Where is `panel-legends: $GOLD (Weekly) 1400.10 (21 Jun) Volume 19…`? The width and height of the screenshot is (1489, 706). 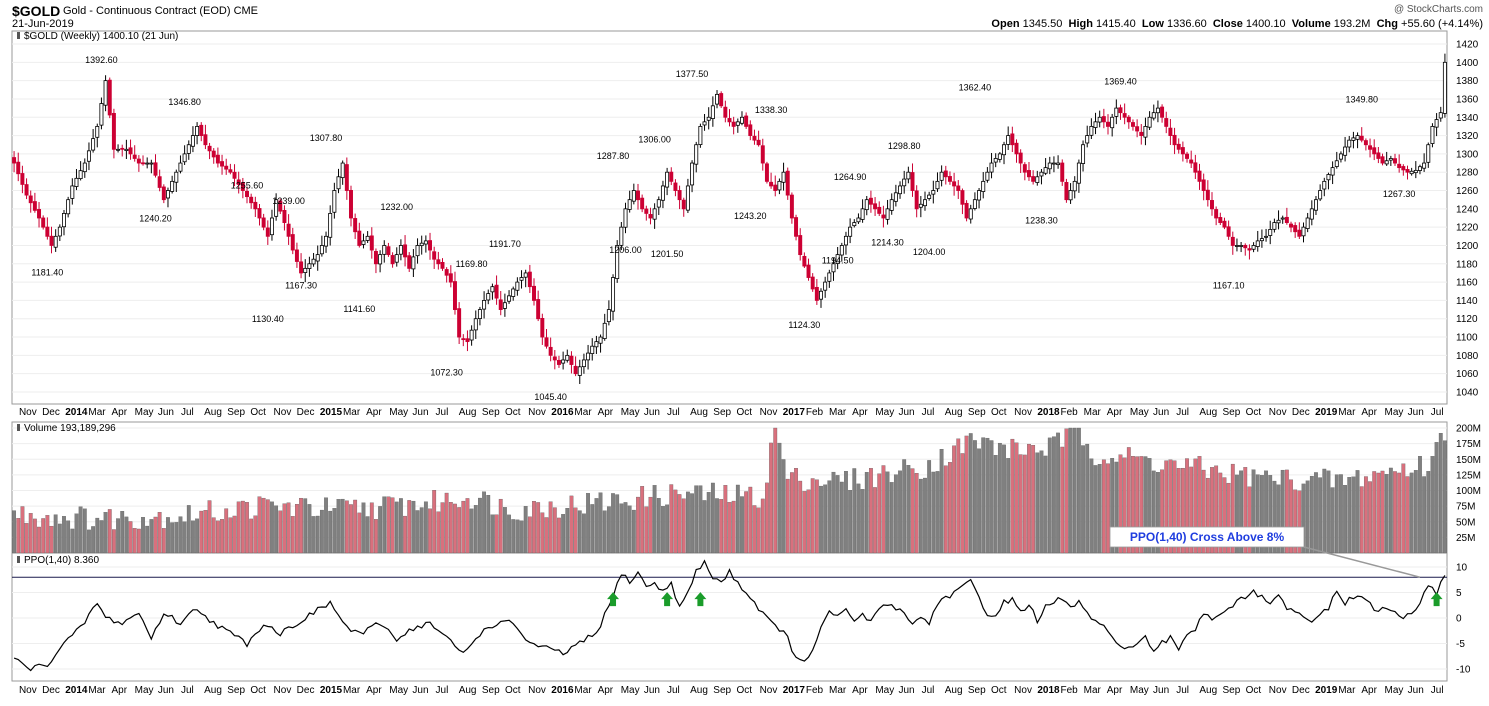 panel-legends: $GOLD (Weekly) 1400.10 (21 Jun) Volume 19… is located at coordinates (97, 298).